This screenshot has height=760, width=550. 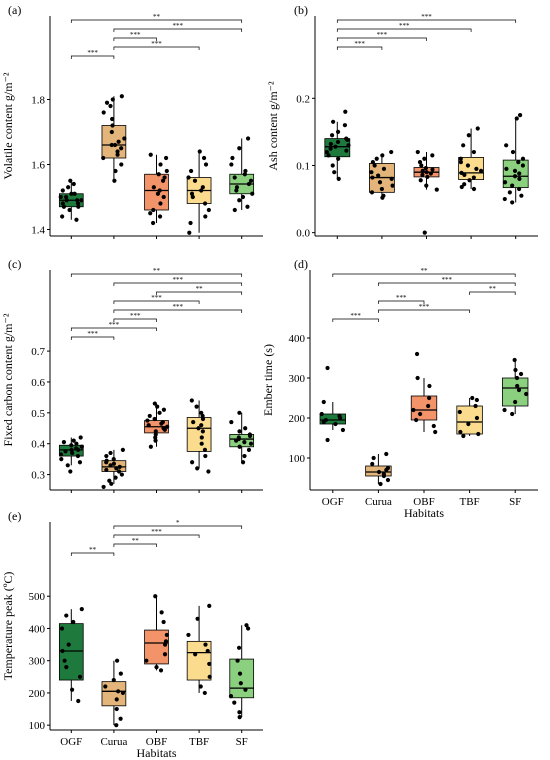 What do you see at coordinates (493, 289) in the screenshot?
I see `significance-label: **` at bounding box center [493, 289].